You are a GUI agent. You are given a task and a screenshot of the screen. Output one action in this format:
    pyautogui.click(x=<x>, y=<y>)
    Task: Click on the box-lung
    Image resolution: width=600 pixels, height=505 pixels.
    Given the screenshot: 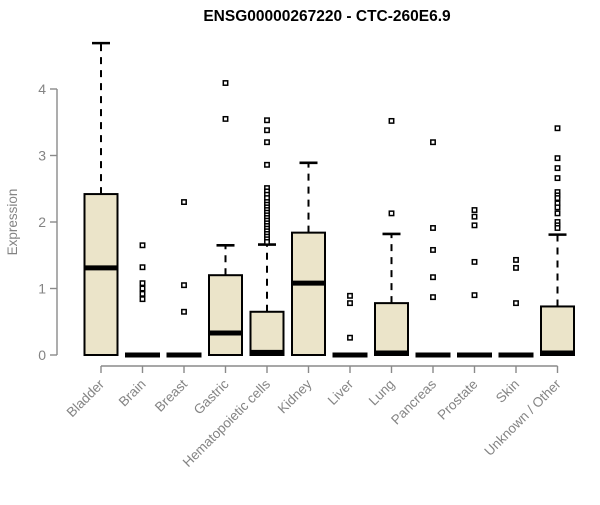 What is the action you would take?
    pyautogui.click(x=391, y=329)
    